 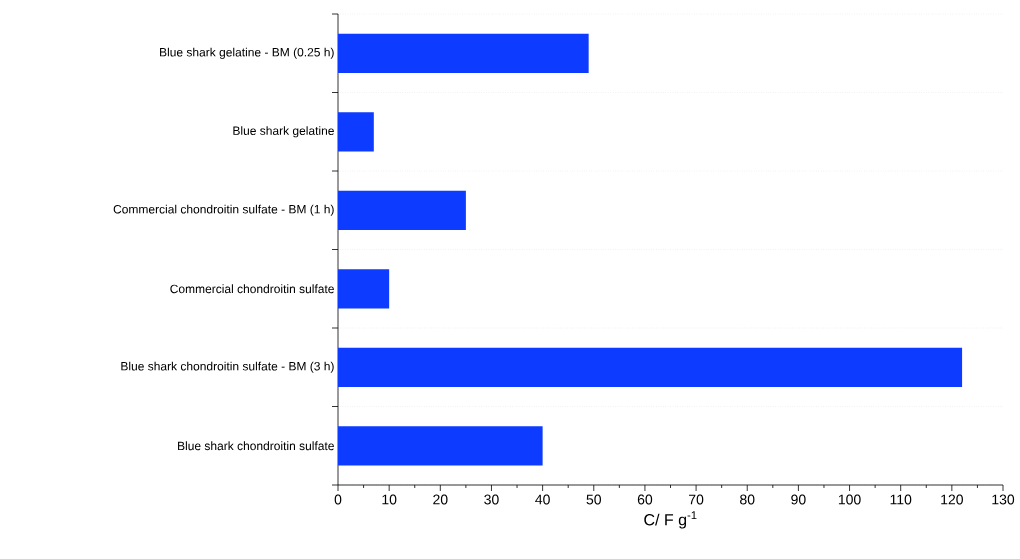 What do you see at coordinates (389, 499) in the screenshot?
I see `x-tick-label: 10` at bounding box center [389, 499].